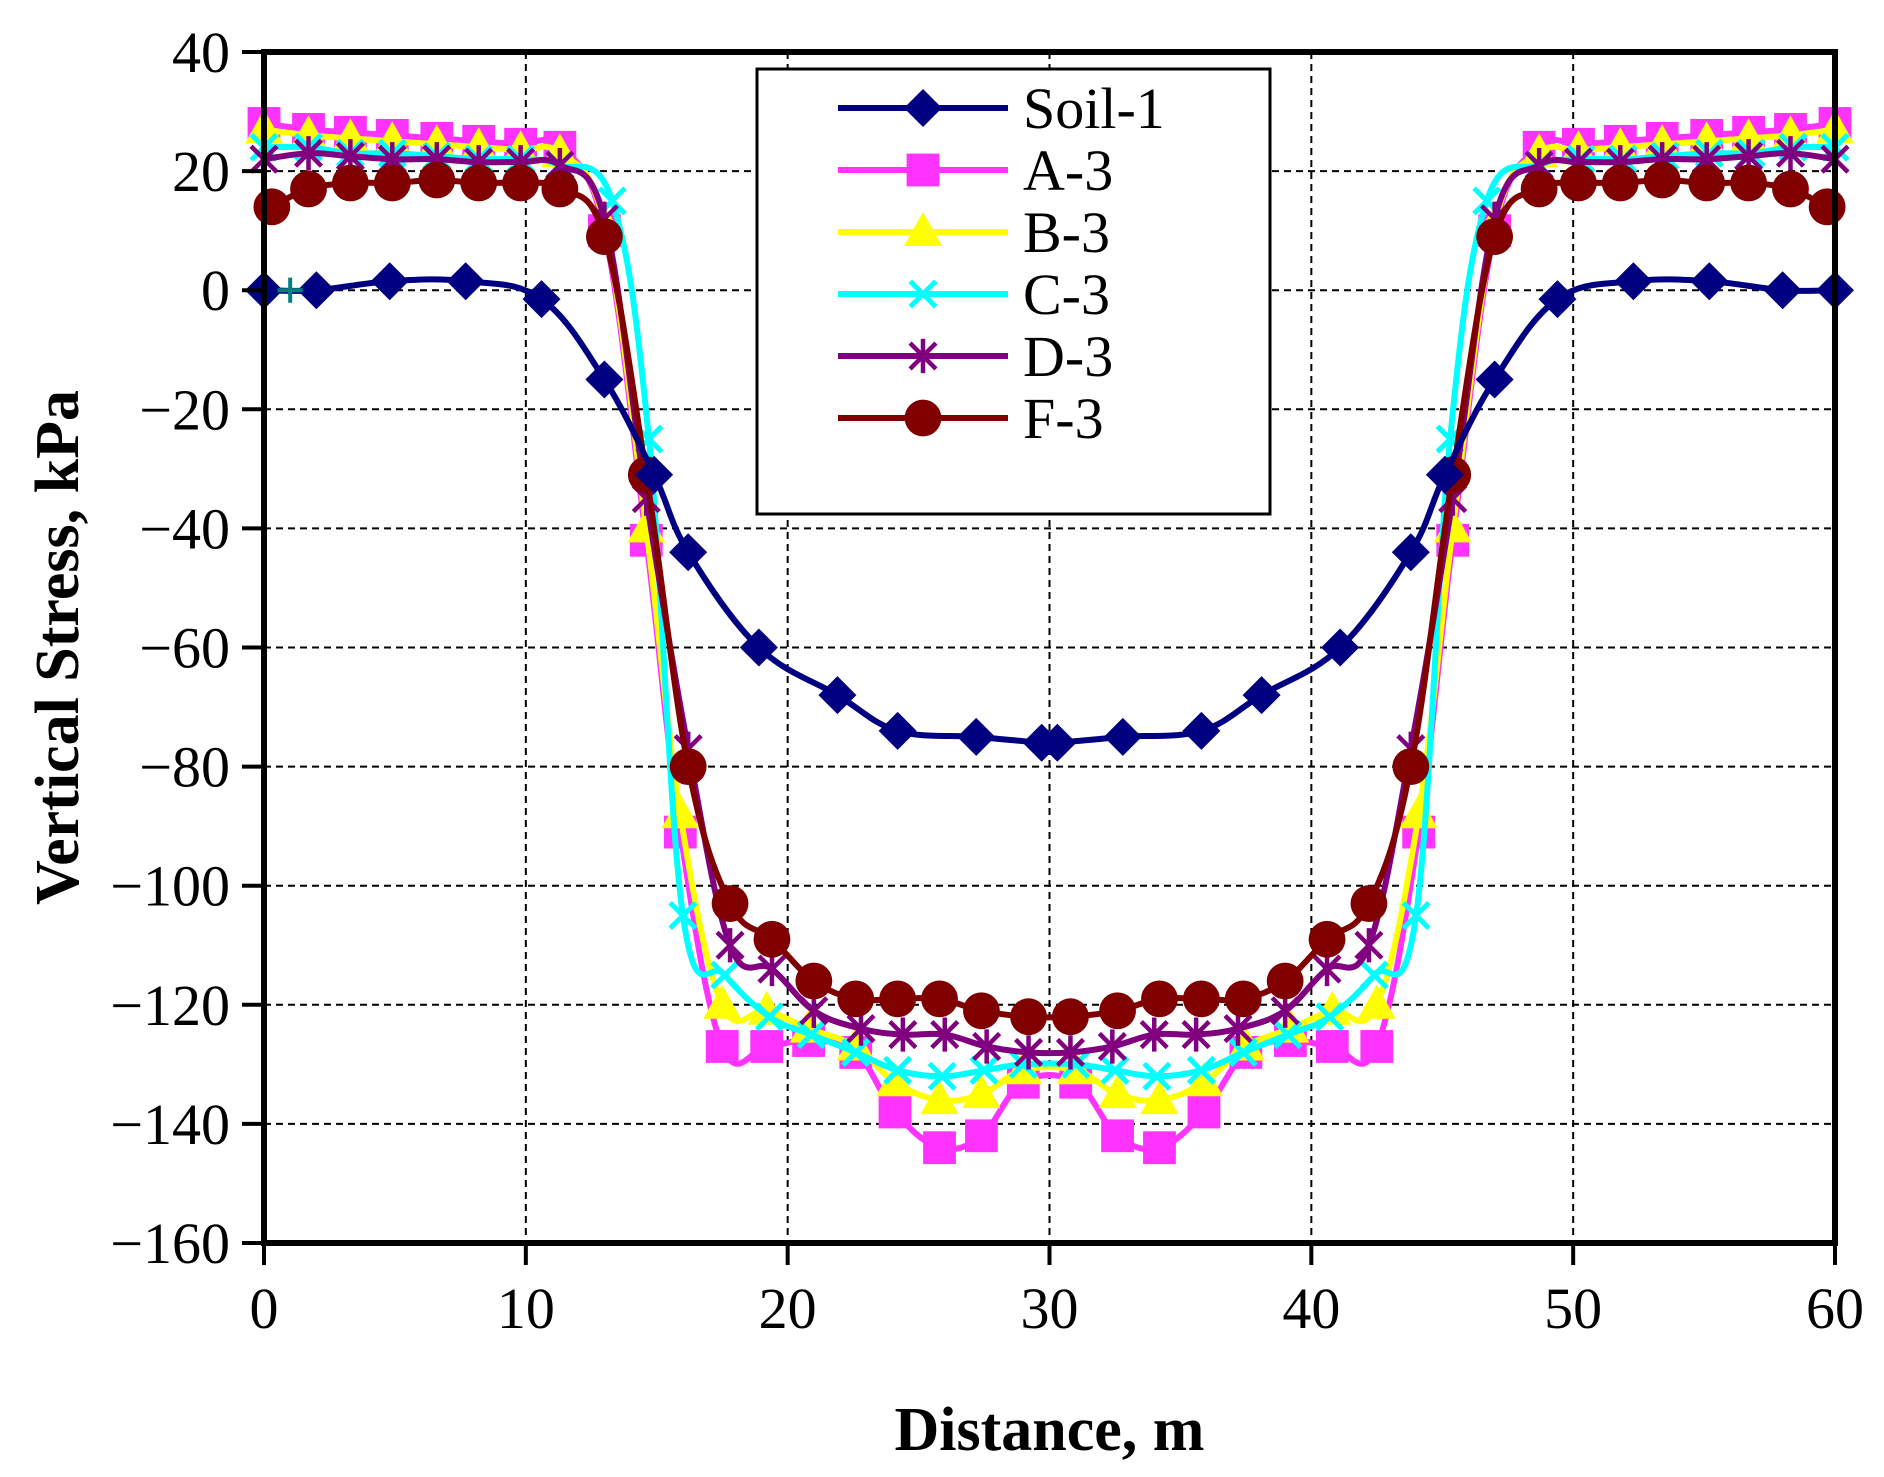 This screenshot has height=1477, width=1884. I want to click on x-tick-label: 20, so click(788, 1308).